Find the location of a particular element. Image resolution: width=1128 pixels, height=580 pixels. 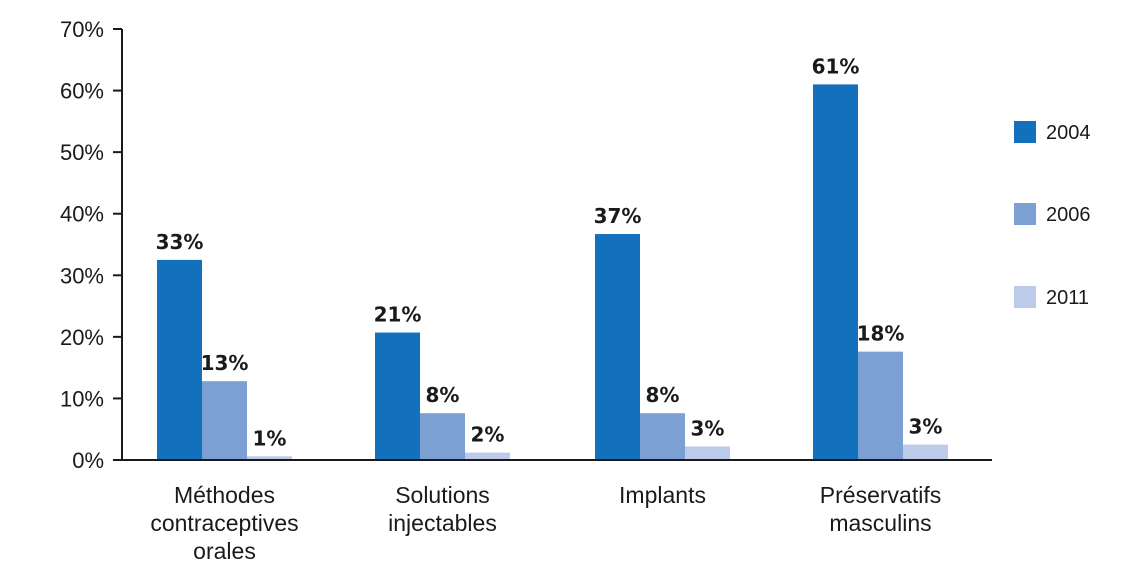

data-label-2011-1: 2% is located at coordinates (488, 435).